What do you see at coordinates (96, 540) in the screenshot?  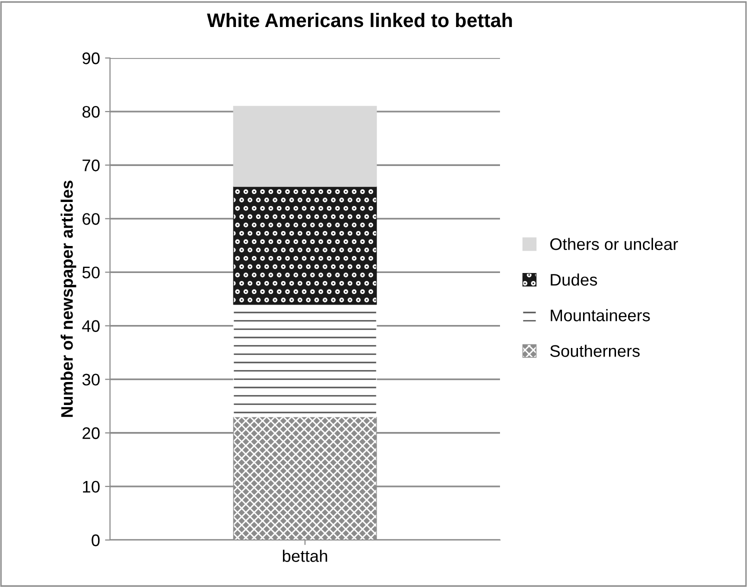 I see `y-tick-label: 0` at bounding box center [96, 540].